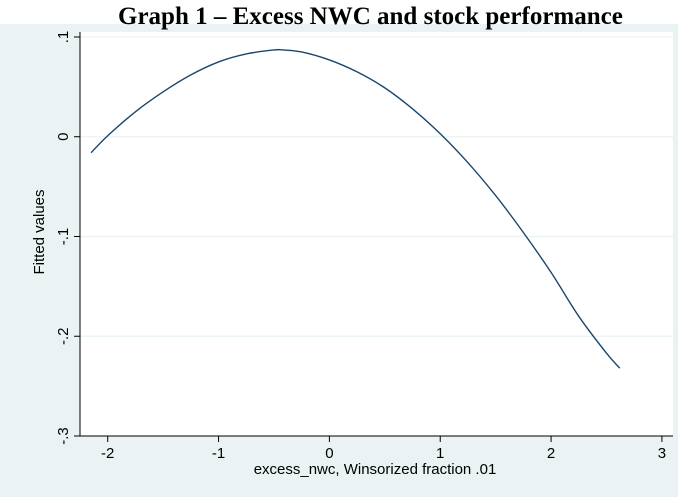 Image resolution: width=678 pixels, height=497 pixels. I want to click on x-tick-label-1: -1, so click(218, 453).